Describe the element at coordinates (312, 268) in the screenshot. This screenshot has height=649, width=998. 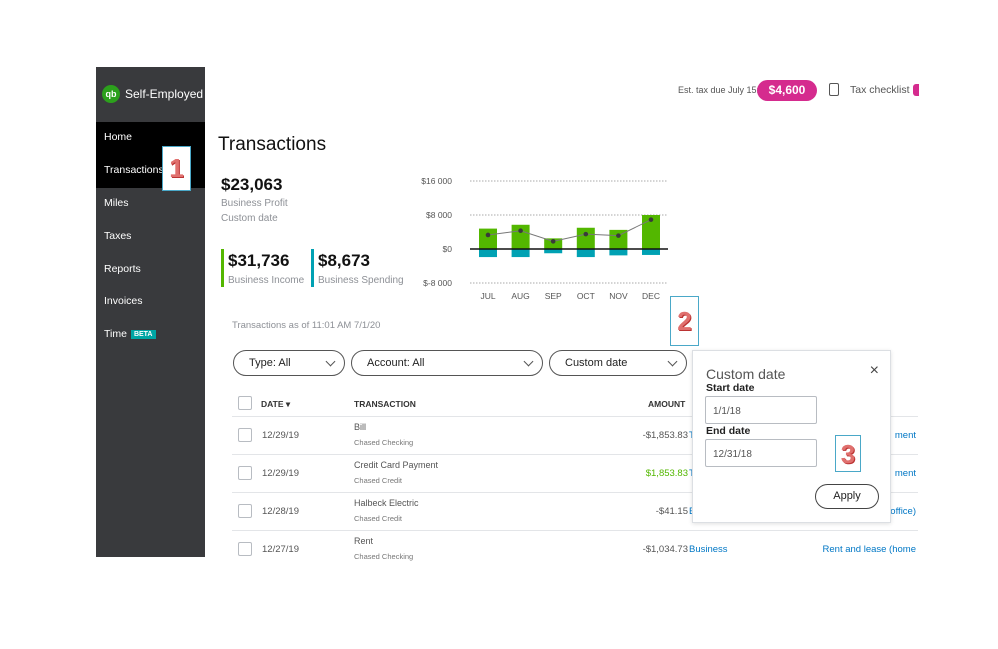
I see `spending-bar-indicator` at that location.